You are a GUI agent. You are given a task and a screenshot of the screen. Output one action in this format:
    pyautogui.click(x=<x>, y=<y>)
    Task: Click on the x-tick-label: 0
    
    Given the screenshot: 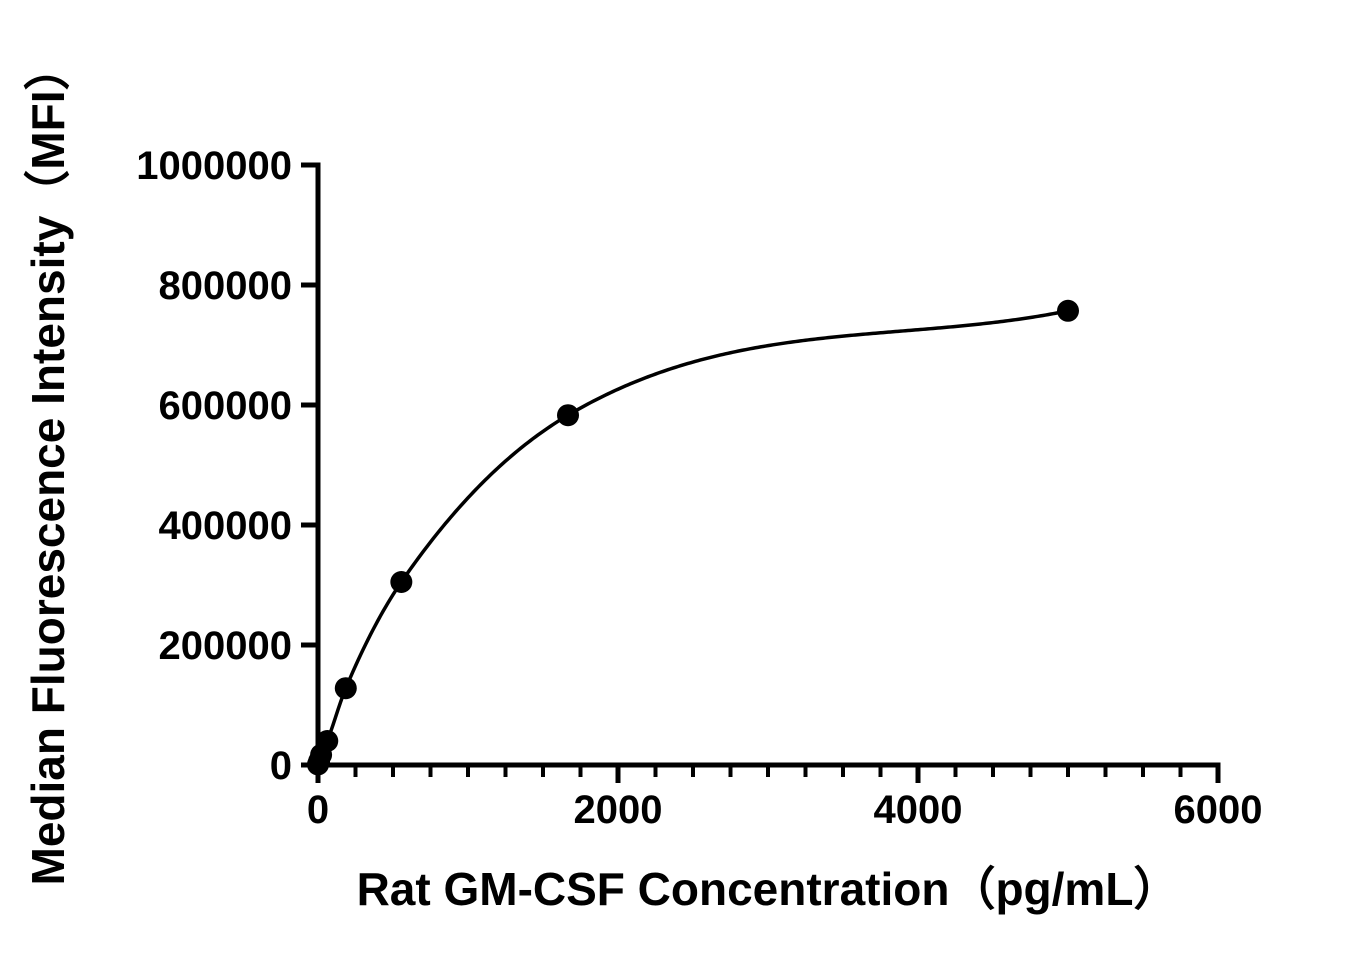 What is the action you would take?
    pyautogui.click(x=318, y=810)
    